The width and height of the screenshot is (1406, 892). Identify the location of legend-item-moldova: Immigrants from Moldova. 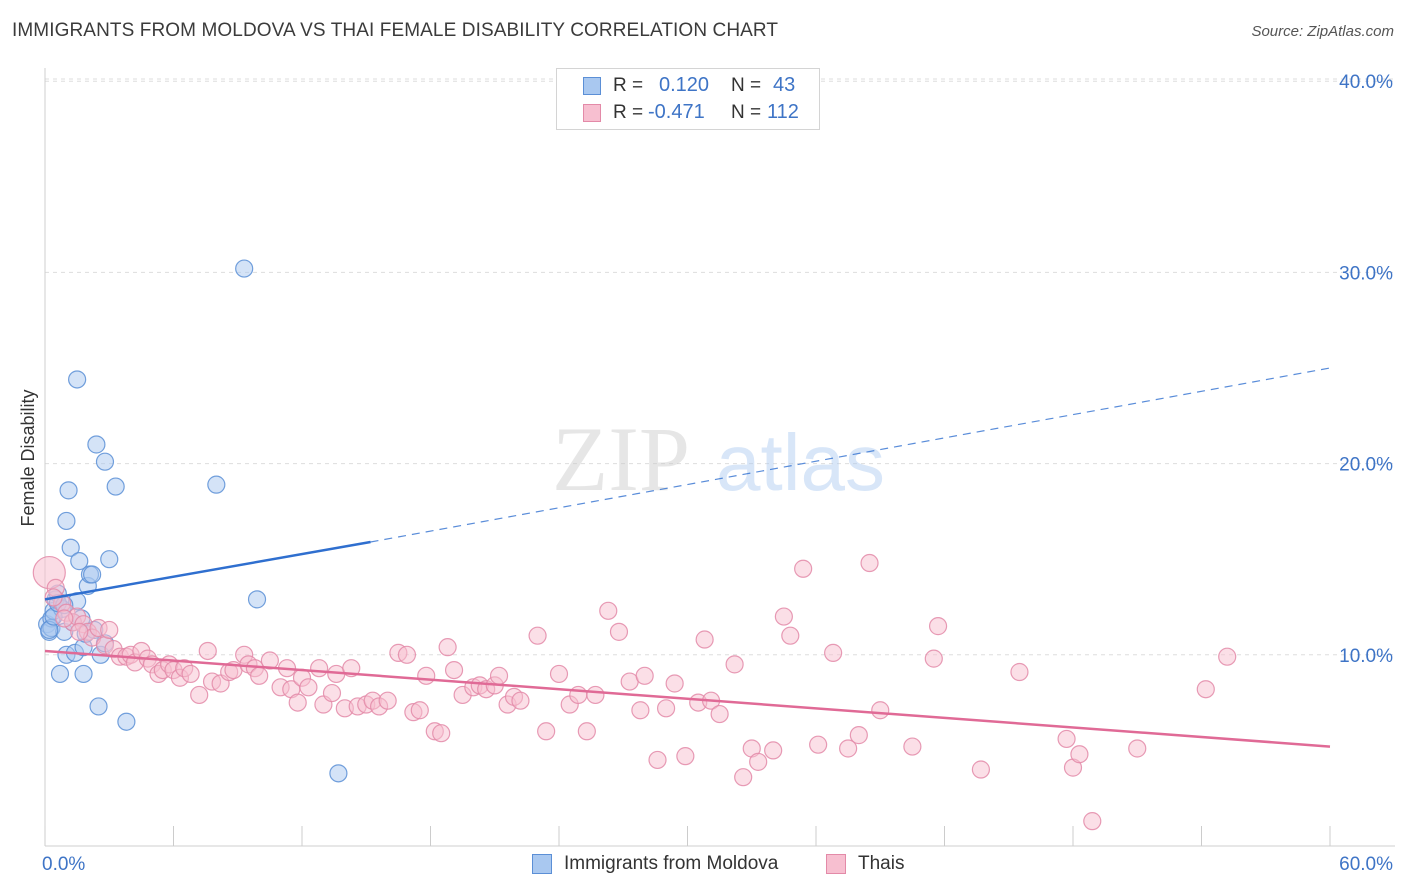
(655, 864).